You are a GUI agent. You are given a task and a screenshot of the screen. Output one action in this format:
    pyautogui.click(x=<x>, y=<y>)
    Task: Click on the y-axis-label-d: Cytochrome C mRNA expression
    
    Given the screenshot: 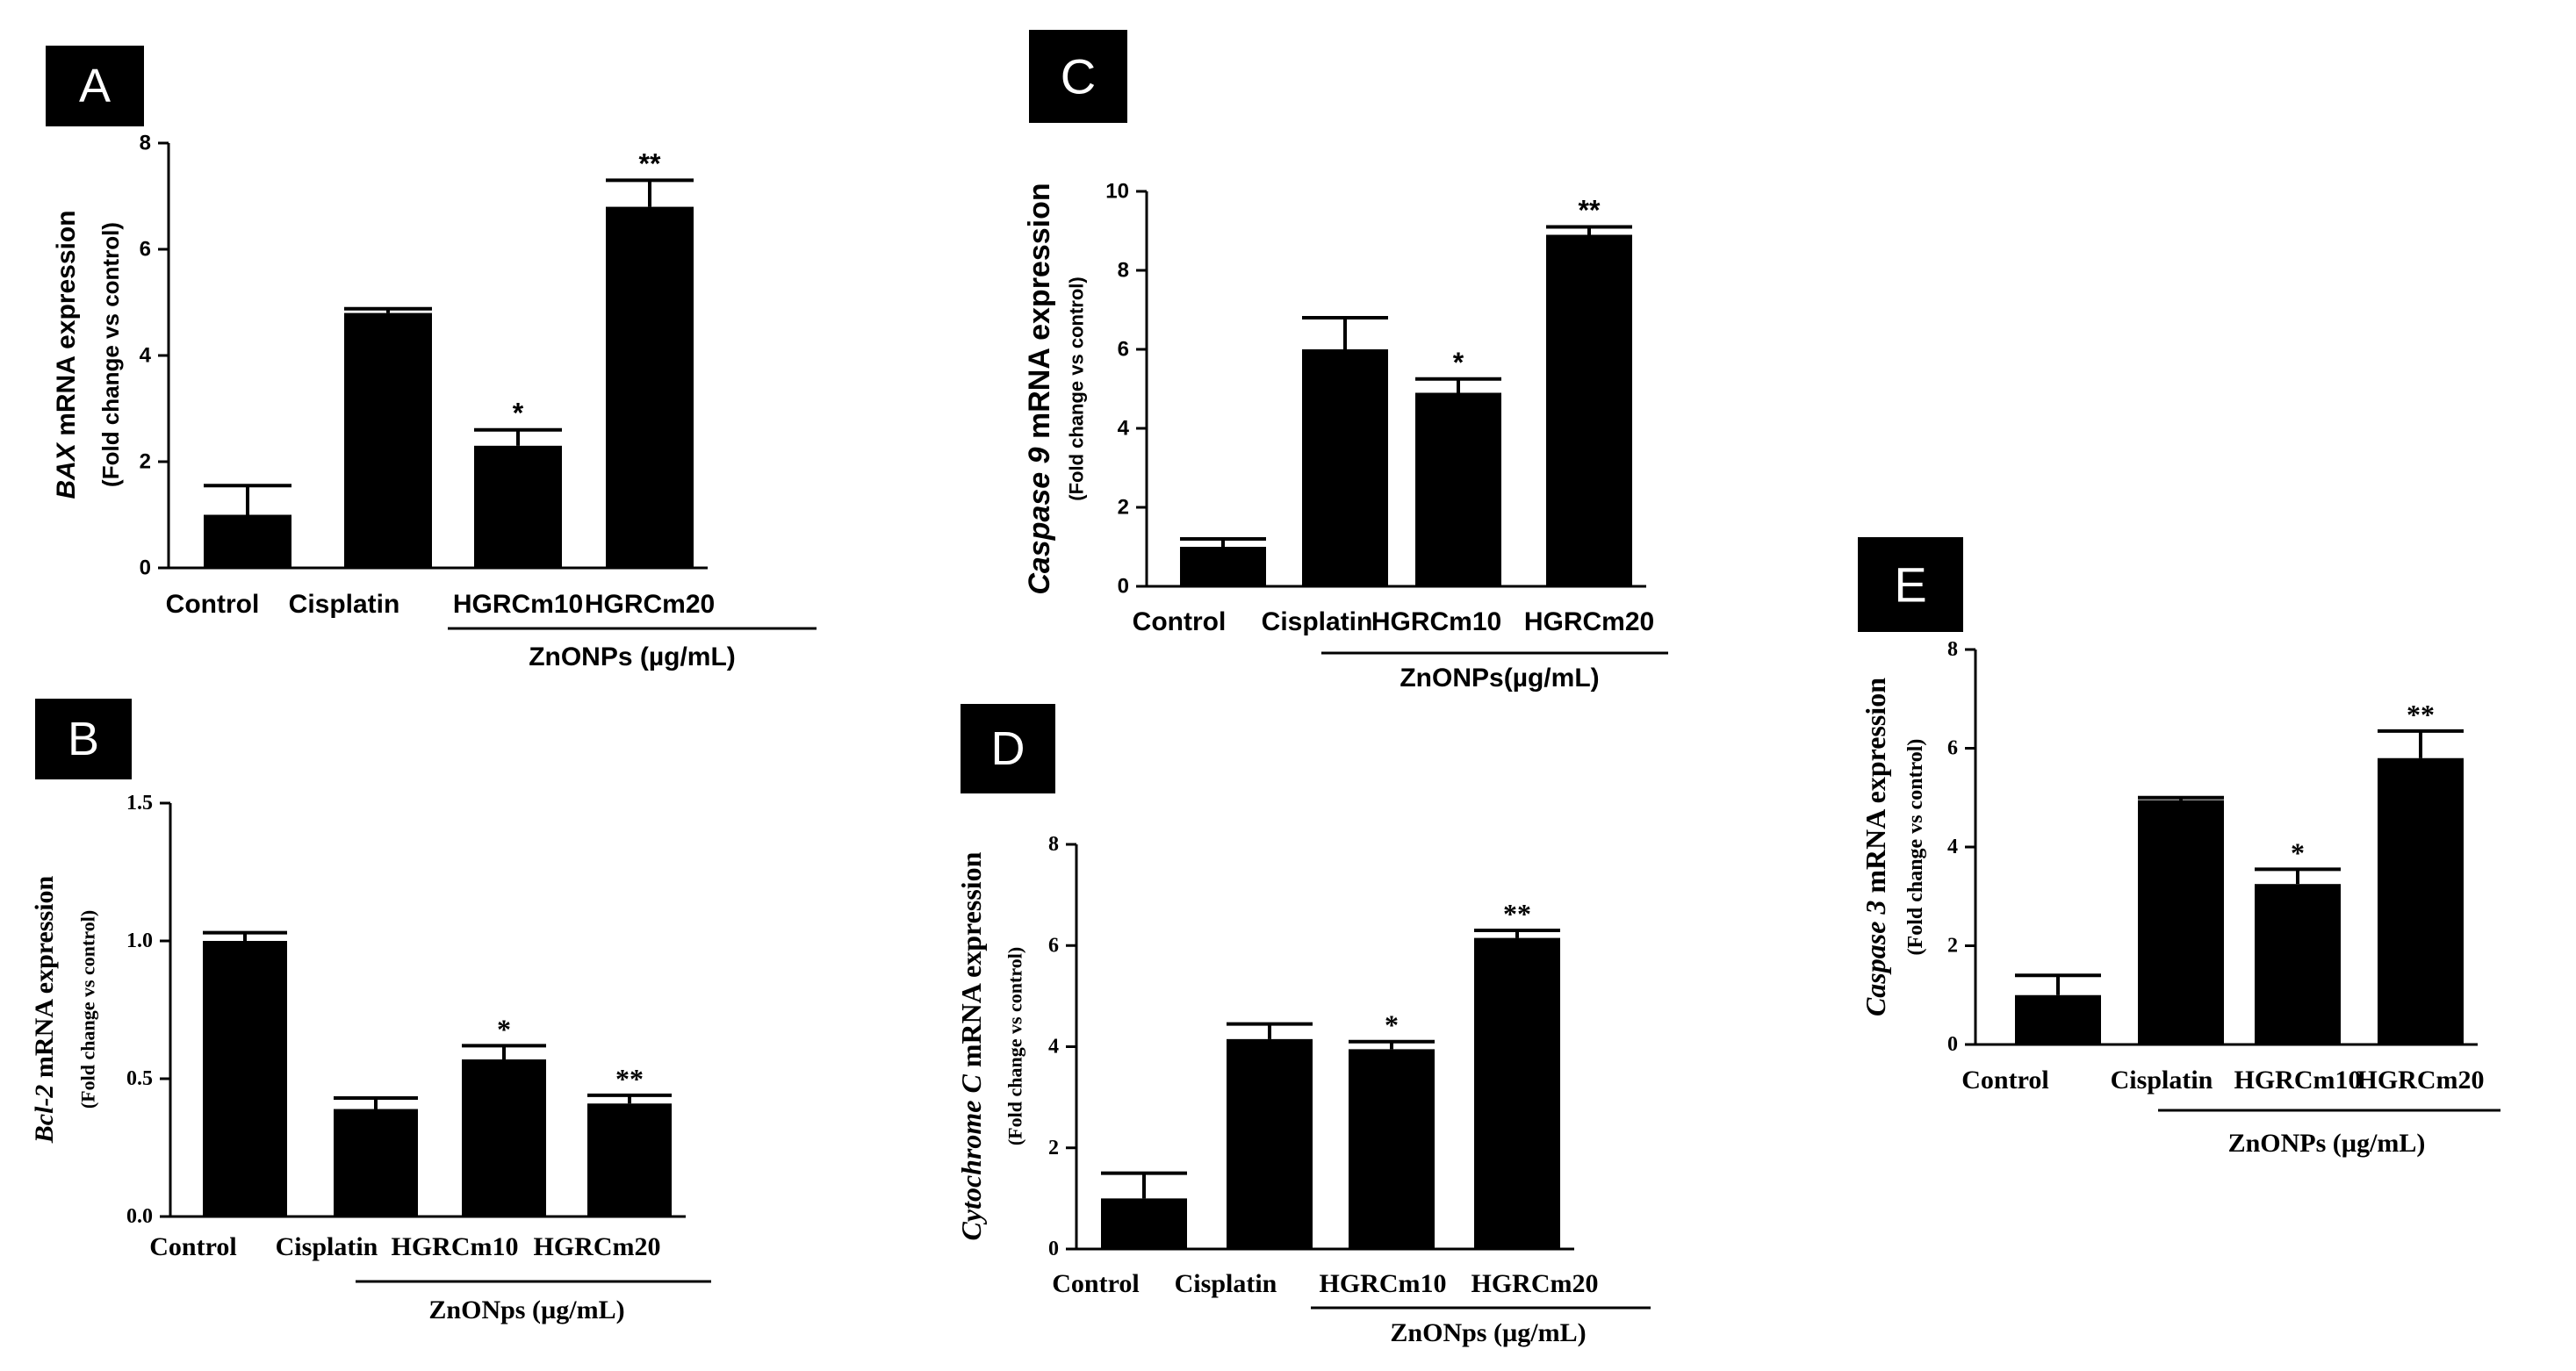 What is the action you would take?
    pyautogui.click(x=971, y=1045)
    